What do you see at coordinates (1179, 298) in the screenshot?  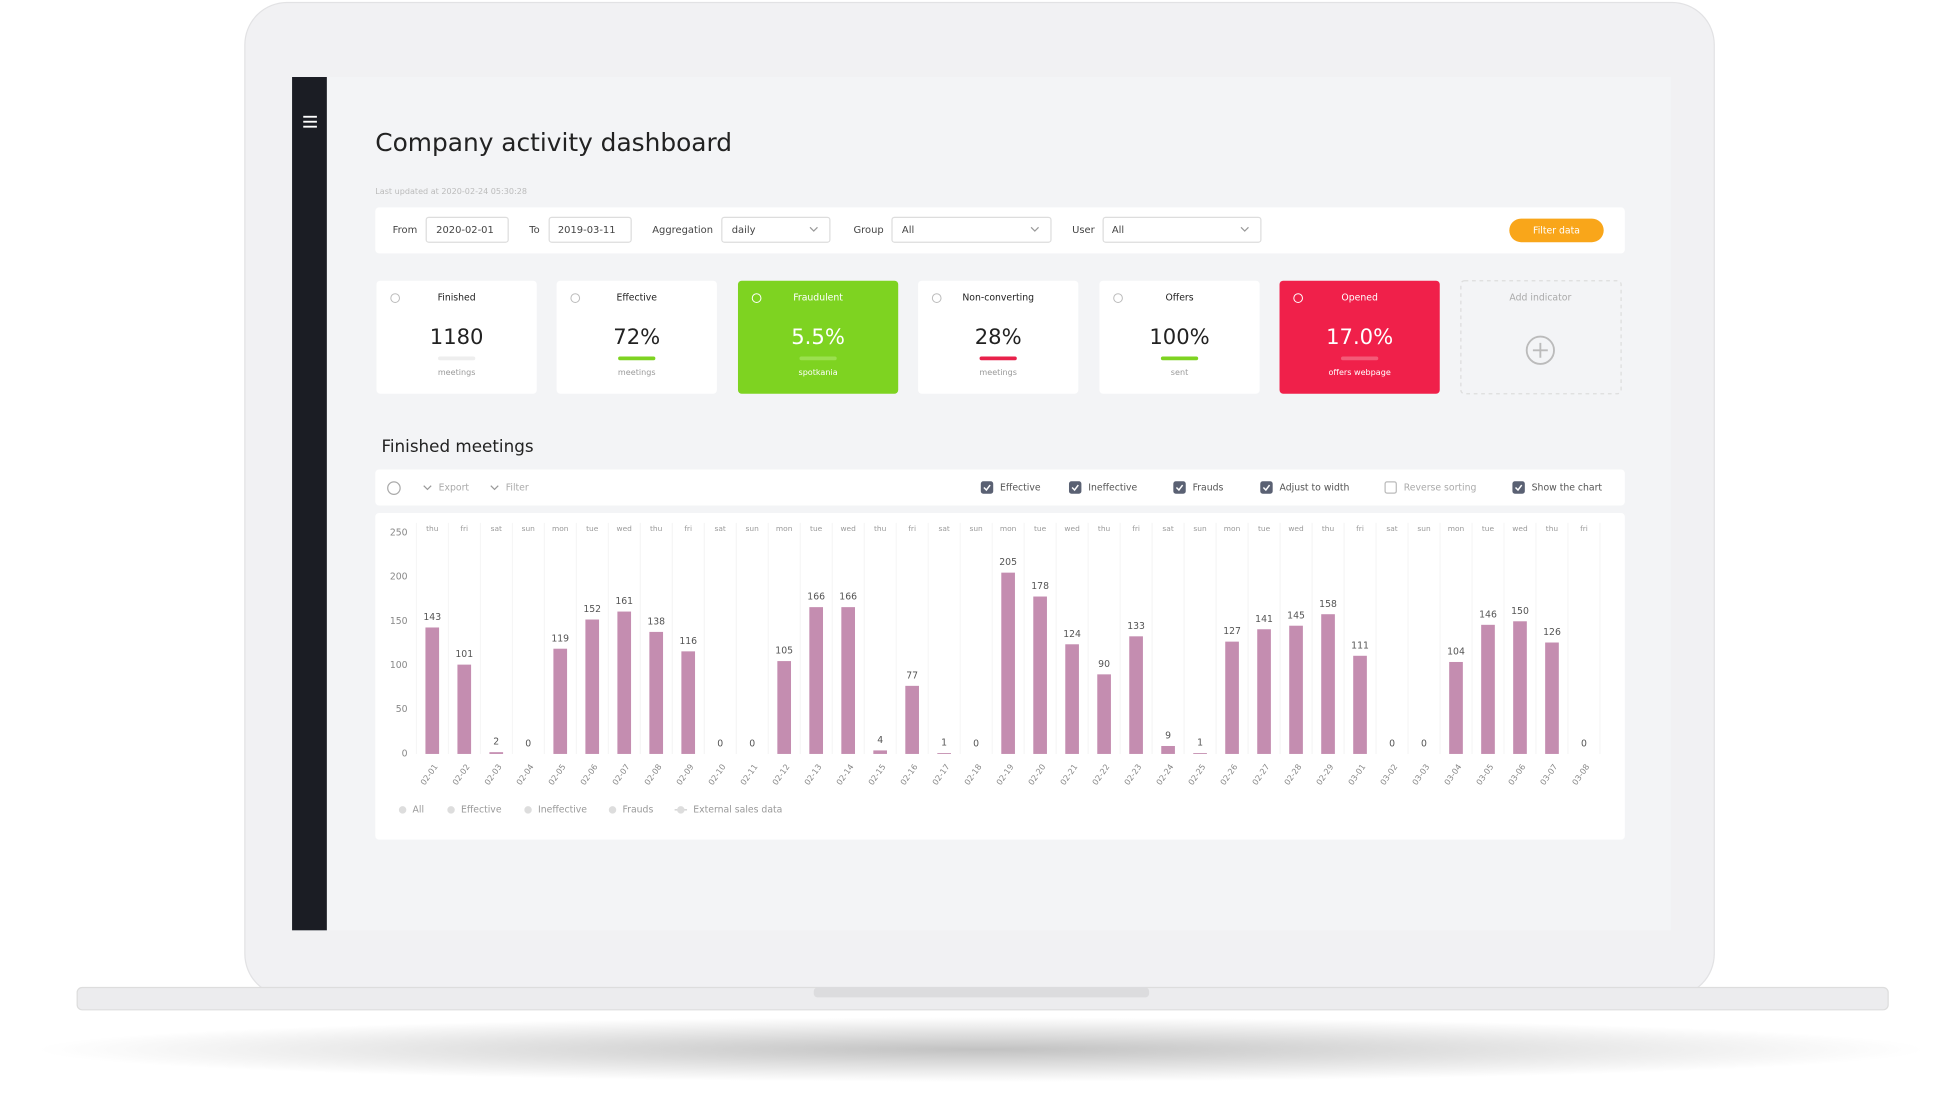 I see `indicator-title: Offers` at bounding box center [1179, 298].